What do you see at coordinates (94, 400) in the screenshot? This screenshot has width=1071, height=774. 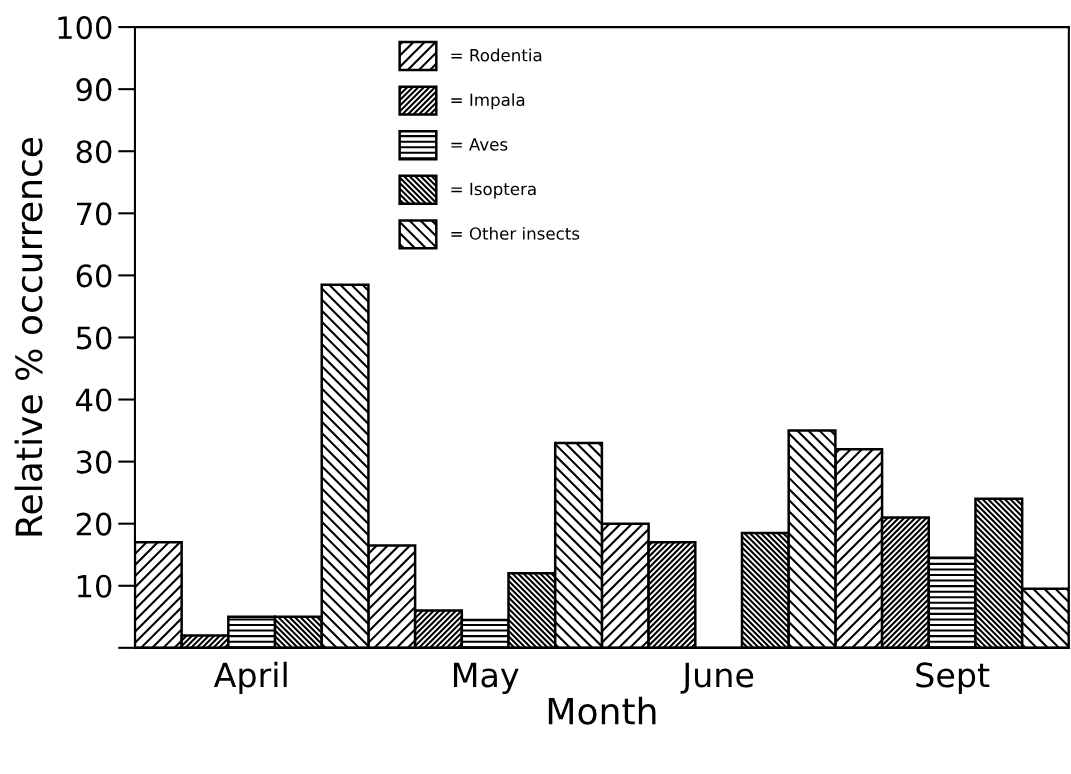 I see `y-tick-label: 40` at bounding box center [94, 400].